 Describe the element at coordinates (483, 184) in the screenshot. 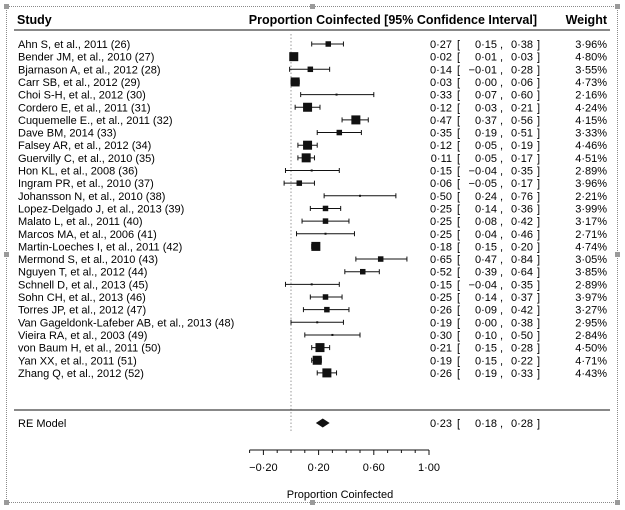

I see `ci-low-value: −0·05` at that location.